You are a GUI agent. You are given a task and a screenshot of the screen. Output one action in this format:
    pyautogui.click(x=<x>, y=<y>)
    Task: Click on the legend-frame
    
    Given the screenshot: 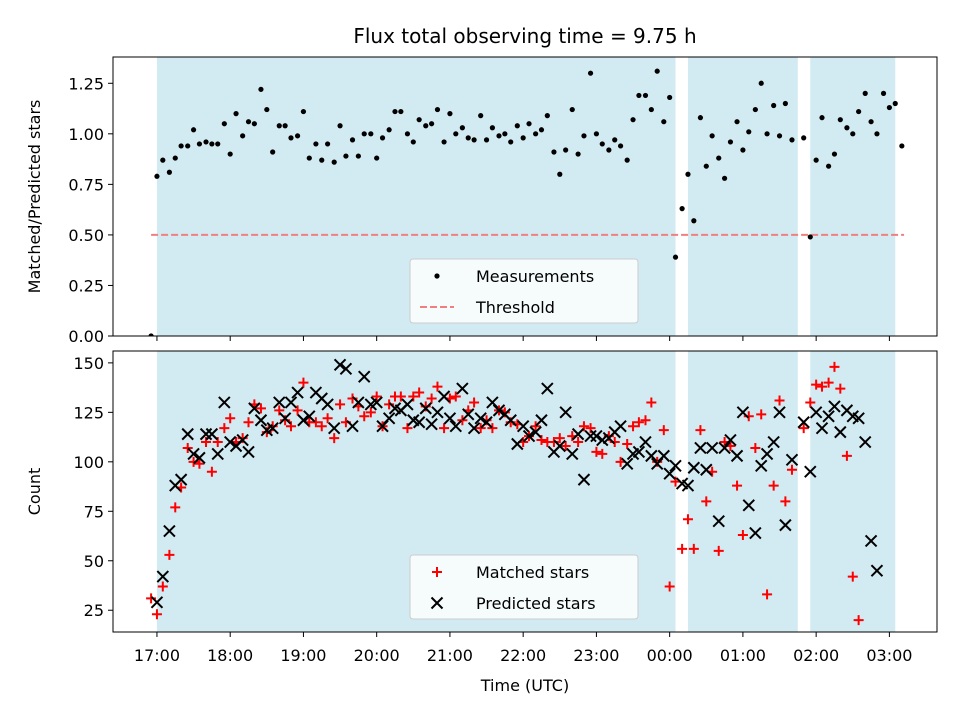 What is the action you would take?
    pyautogui.click(x=524, y=587)
    